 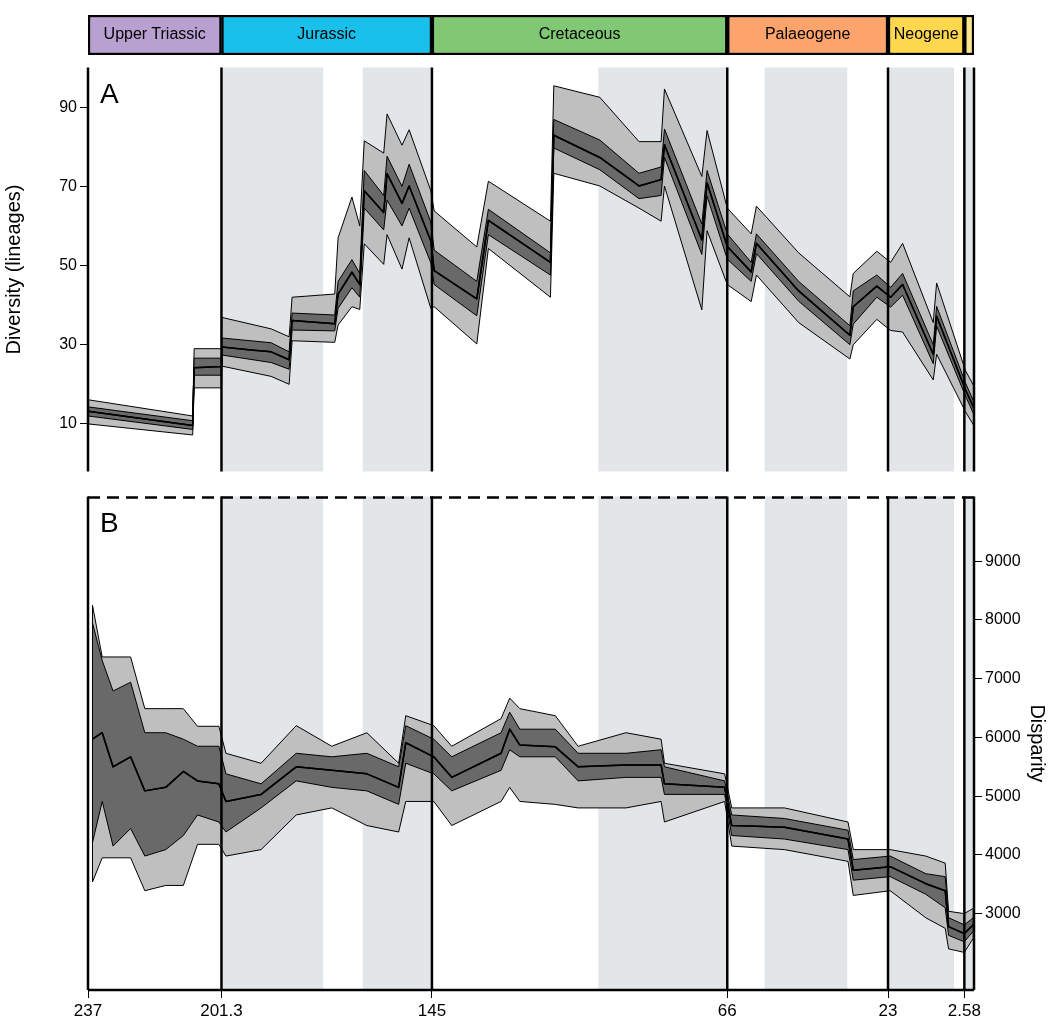 I want to click on y2-tick-label: 7000, so click(x=1003, y=678).